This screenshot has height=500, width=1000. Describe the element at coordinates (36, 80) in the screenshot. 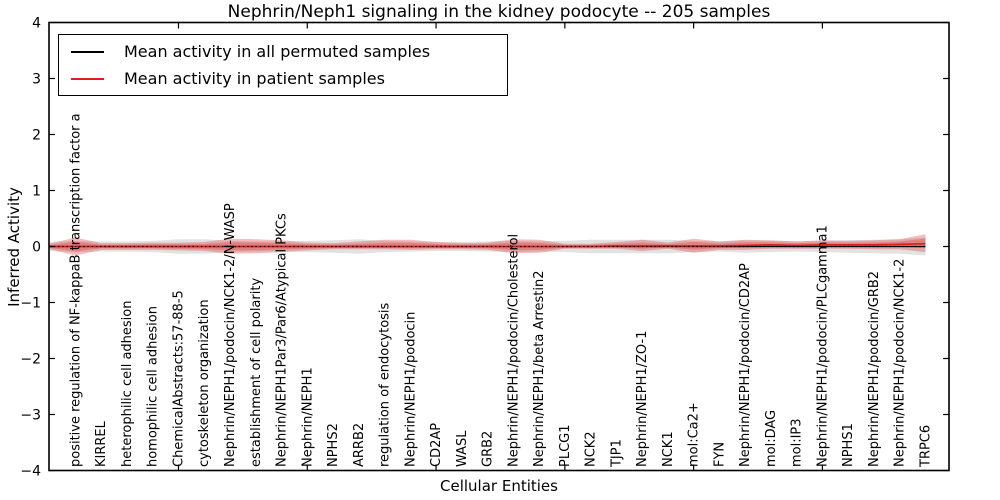

I see `y-tick-label: 3` at that location.